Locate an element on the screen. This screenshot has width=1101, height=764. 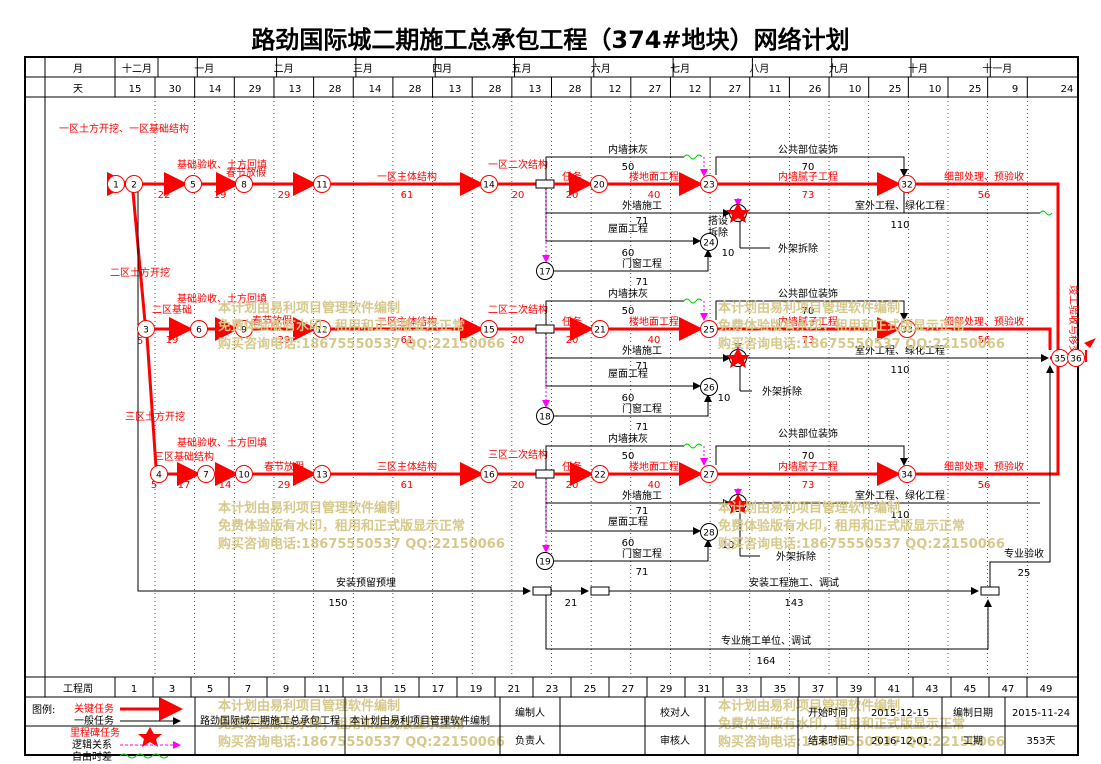
duration-label: 17 is located at coordinates (184, 485).